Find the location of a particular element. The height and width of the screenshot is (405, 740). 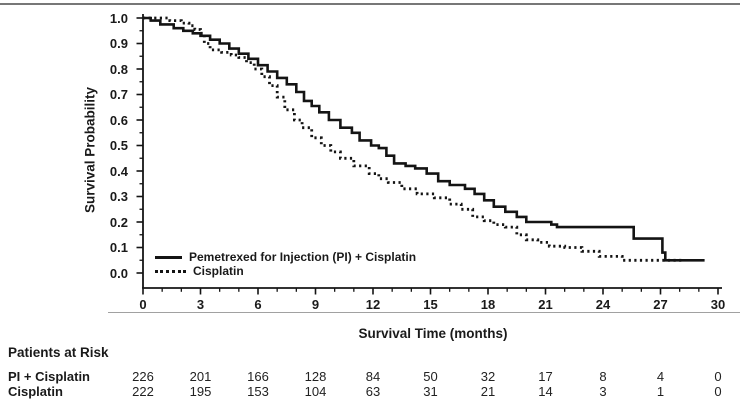

scan-artifact-line-top is located at coordinates (370, 4).